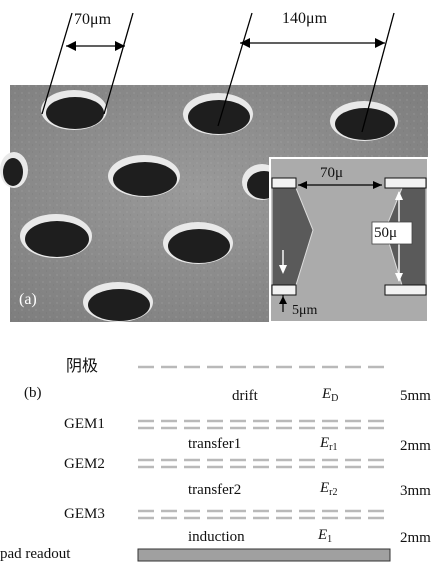  Describe the element at coordinates (28, 299) in the screenshot. I see `panel-a-label: (a)` at that location.